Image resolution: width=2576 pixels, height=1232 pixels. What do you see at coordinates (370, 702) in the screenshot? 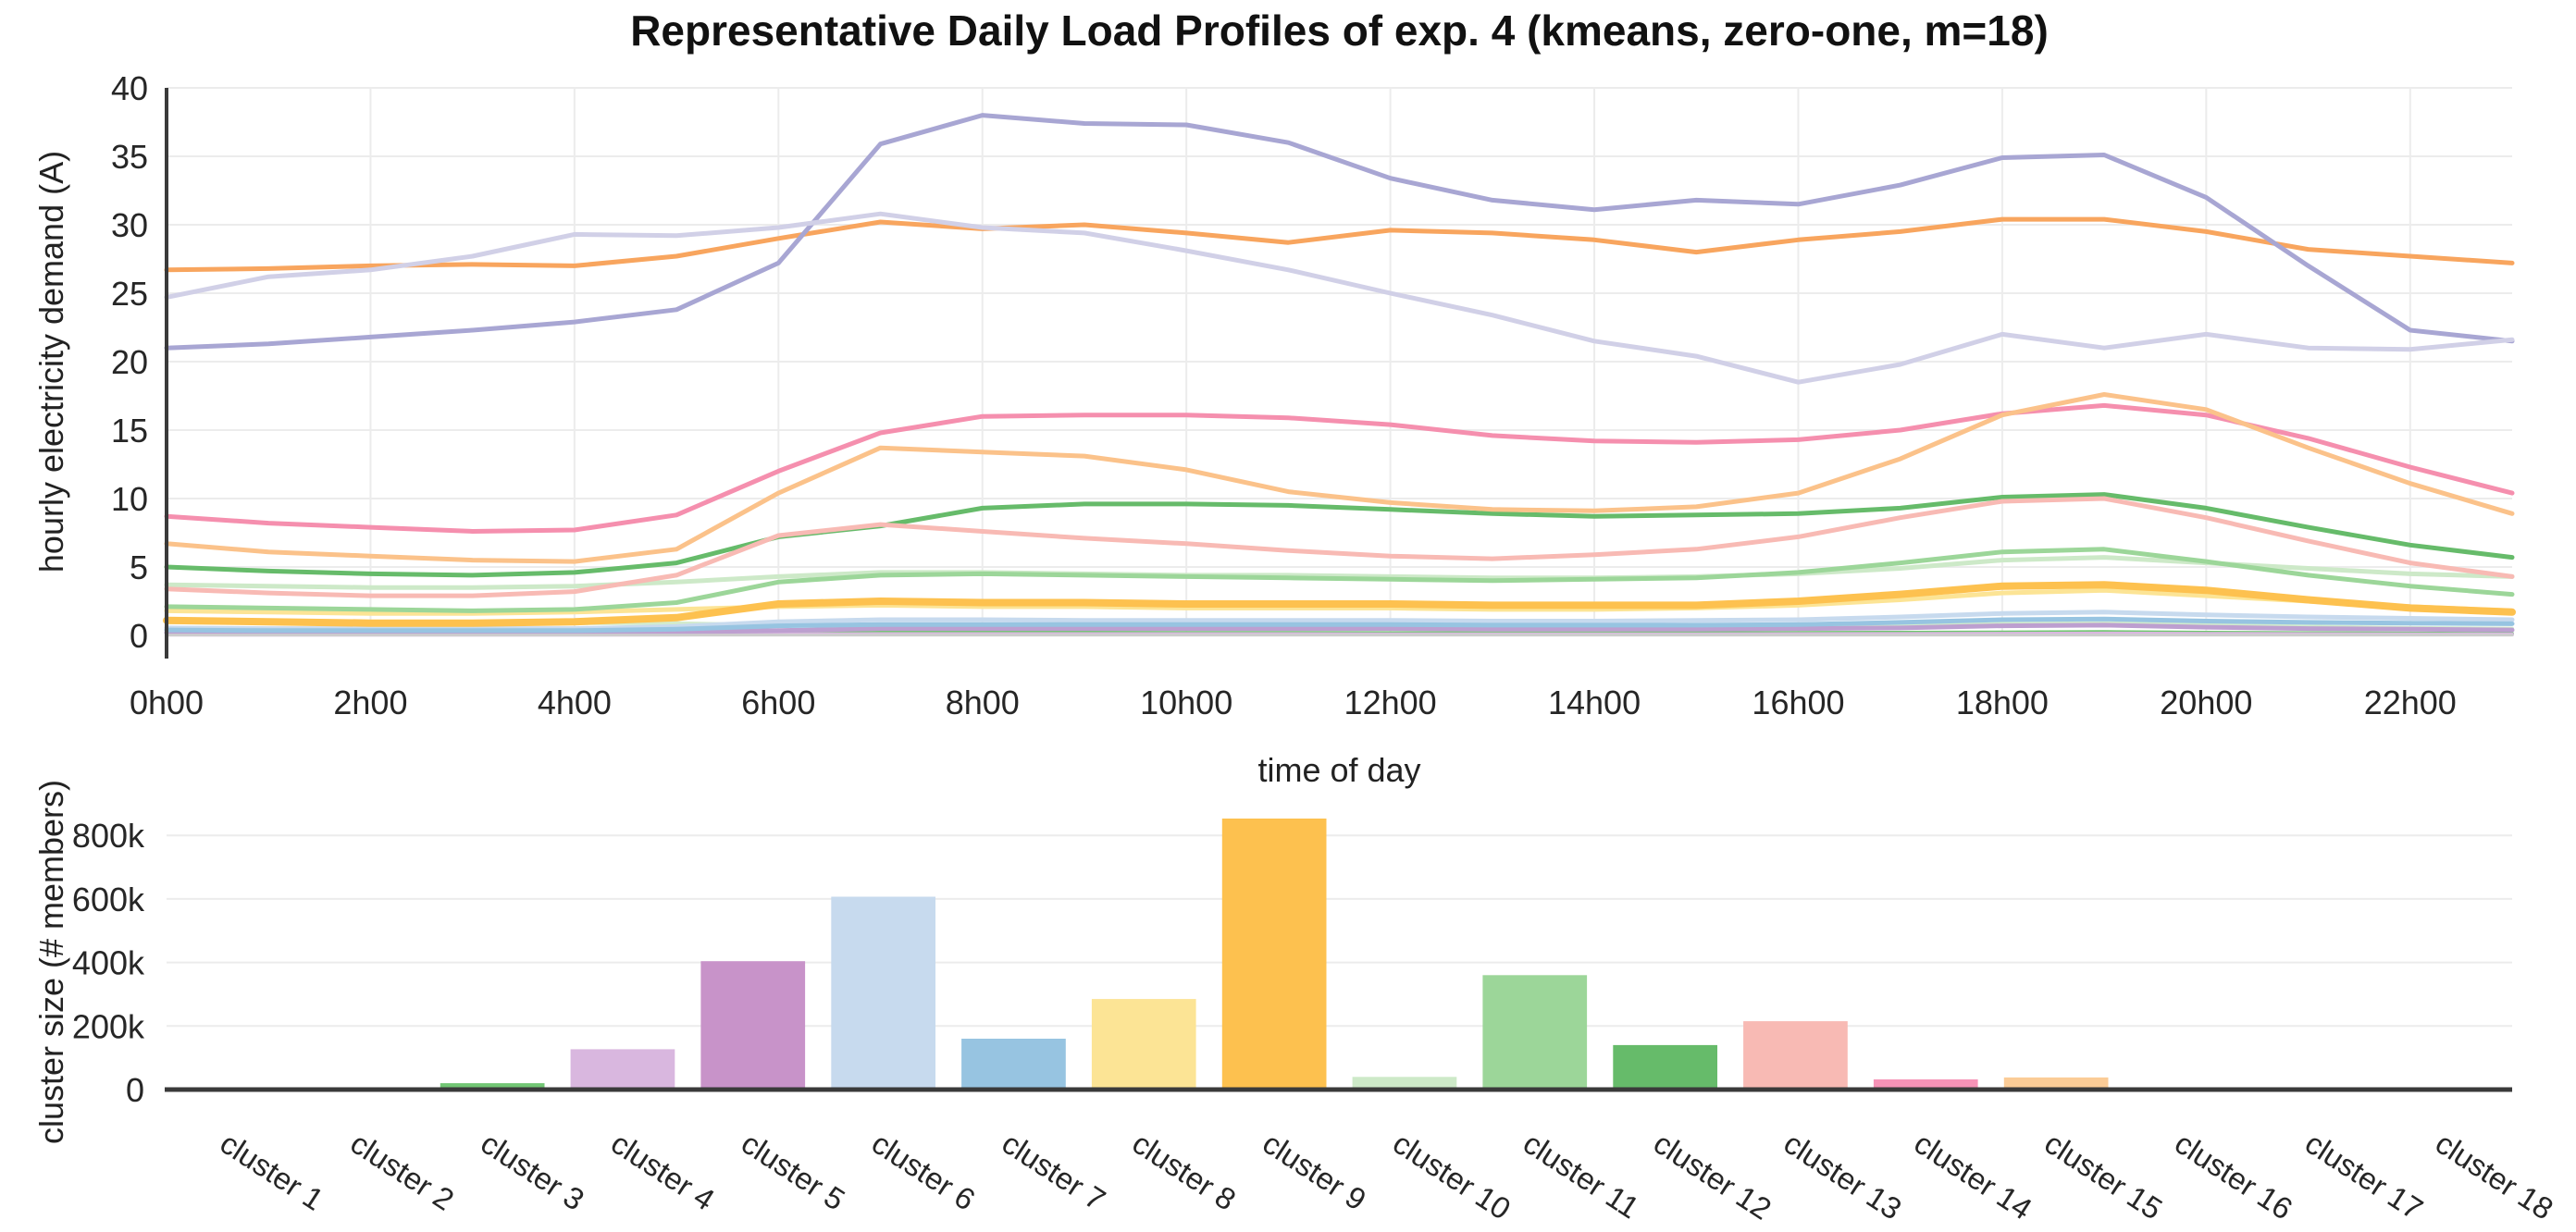
I see `top-x-tick-label: 2h00` at bounding box center [370, 702].